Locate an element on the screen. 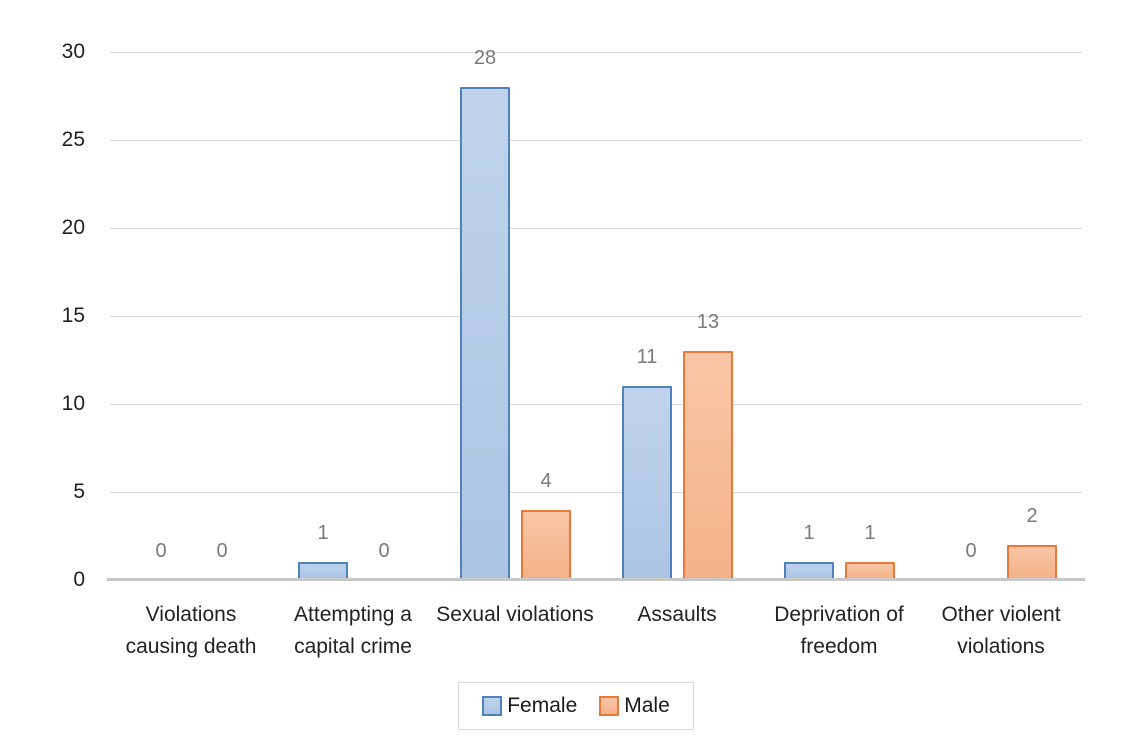 The width and height of the screenshot is (1122, 751). data-label: 4 is located at coordinates (546, 481).